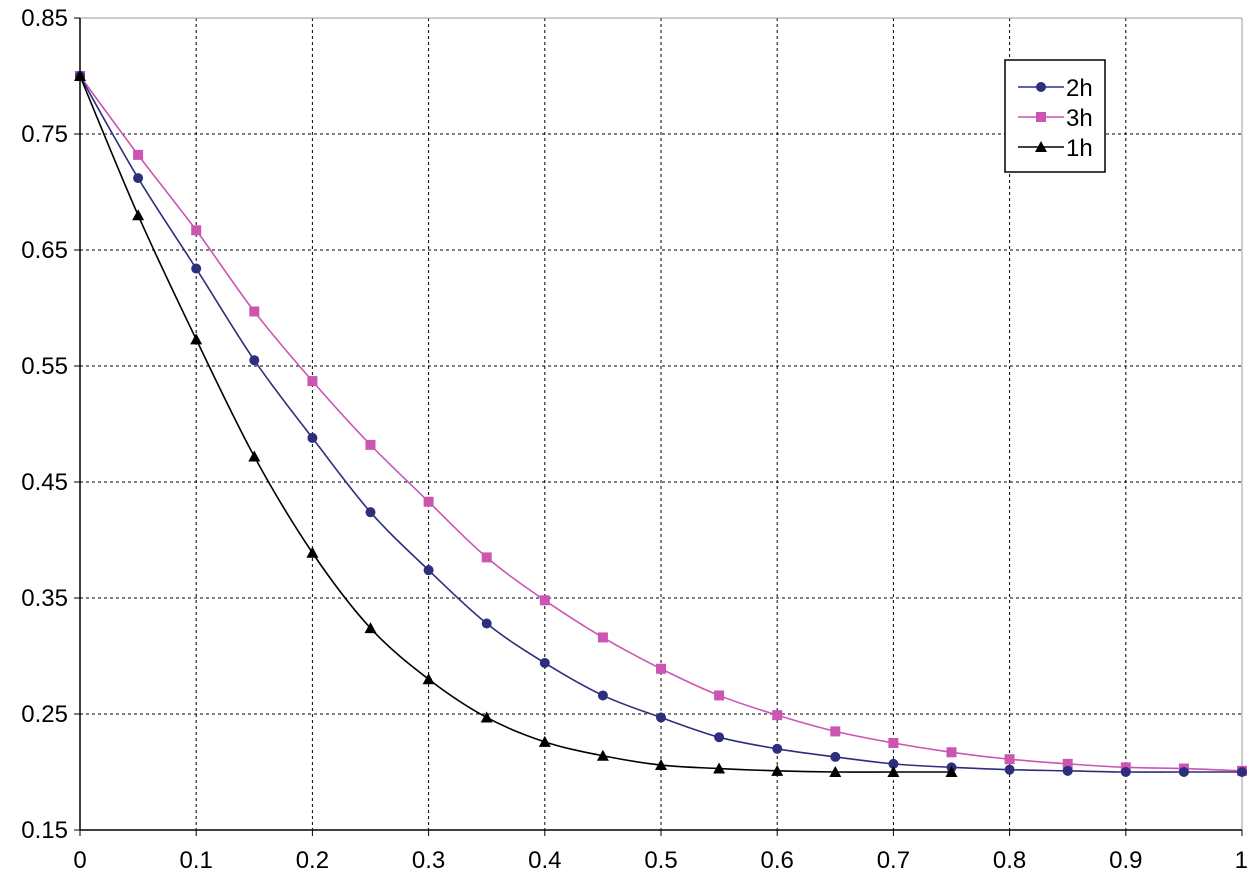  What do you see at coordinates (893, 860) in the screenshot?
I see `x-tick-label: 0.7` at bounding box center [893, 860].